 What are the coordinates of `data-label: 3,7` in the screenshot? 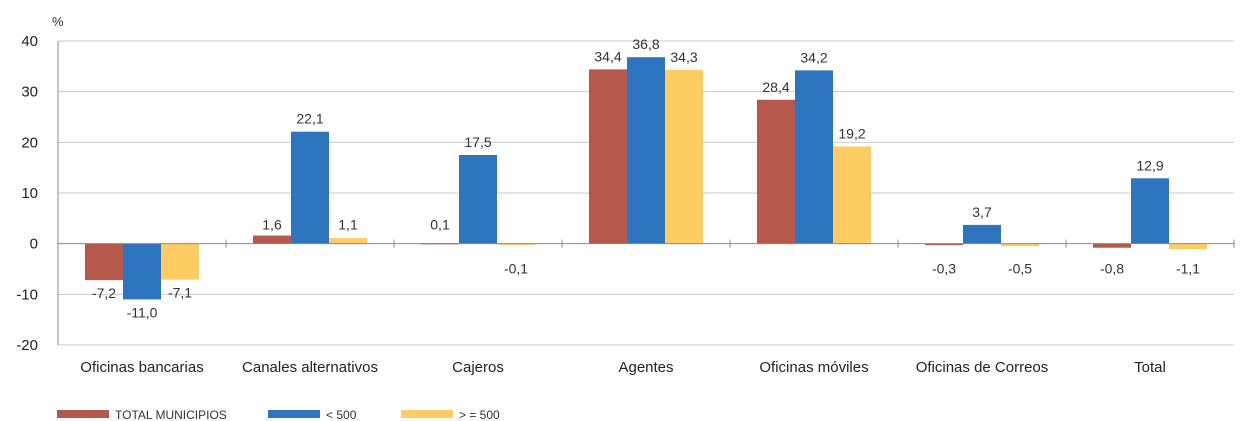 It's located at (982, 212).